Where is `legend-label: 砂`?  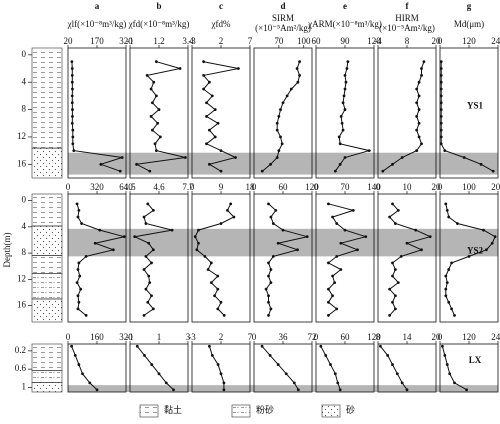 legend-label: 砂 is located at coordinates (350, 409).